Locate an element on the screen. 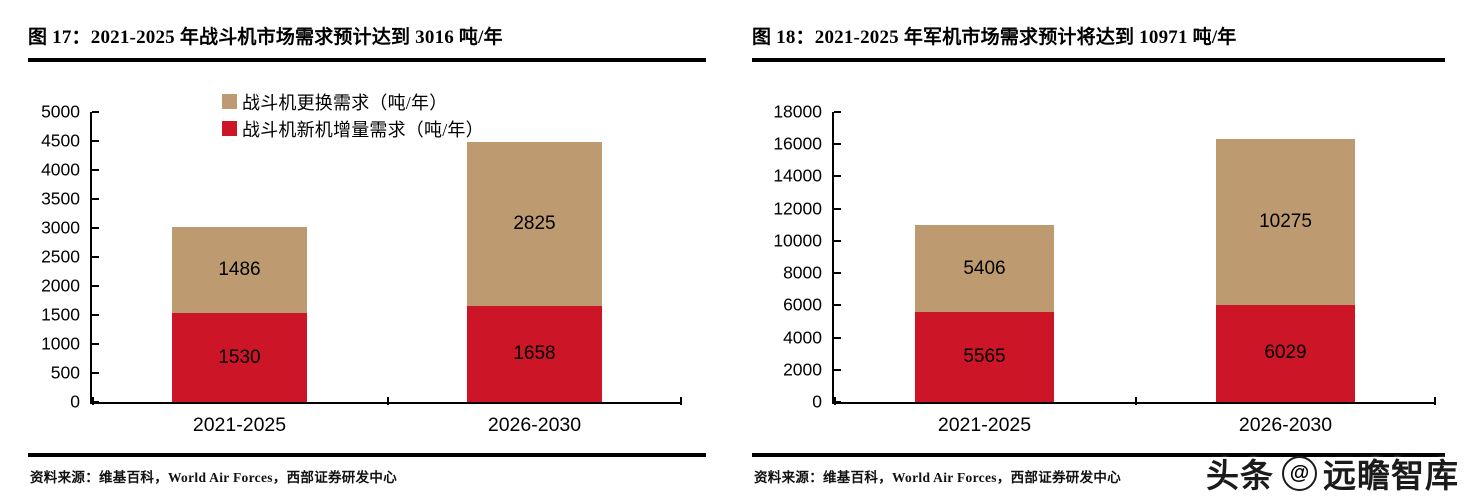 The width and height of the screenshot is (1469, 503). y-axis-tick-label: 3000 is located at coordinates (60, 227).